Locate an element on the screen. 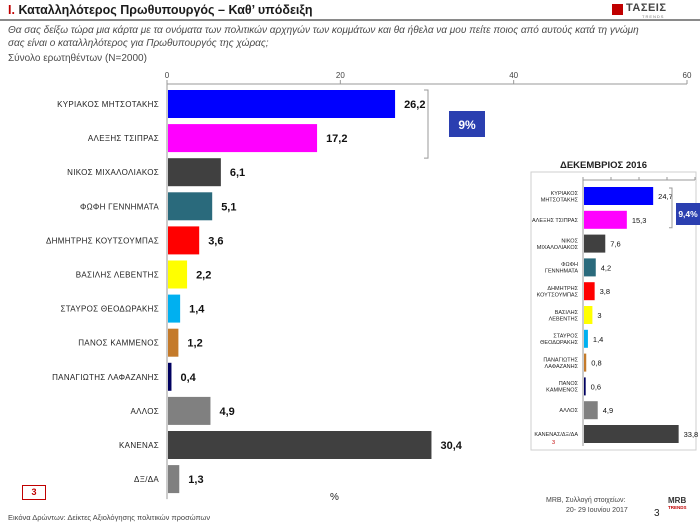 Image resolution: width=700 pixels, height=527 pixels. inset-gap-annotation: 9,4% is located at coordinates (688, 214).